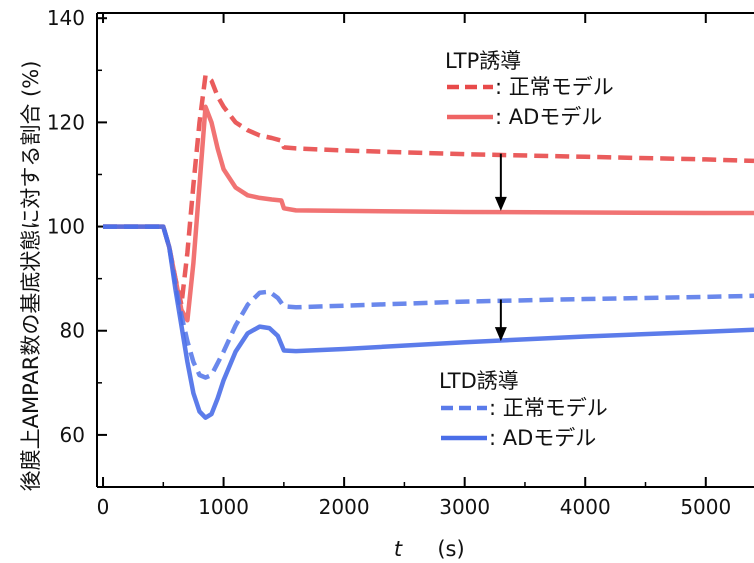  Describe the element at coordinates (548, 408) in the screenshot. I see `legend-label-ltd_normal: : 正常モデル` at that location.